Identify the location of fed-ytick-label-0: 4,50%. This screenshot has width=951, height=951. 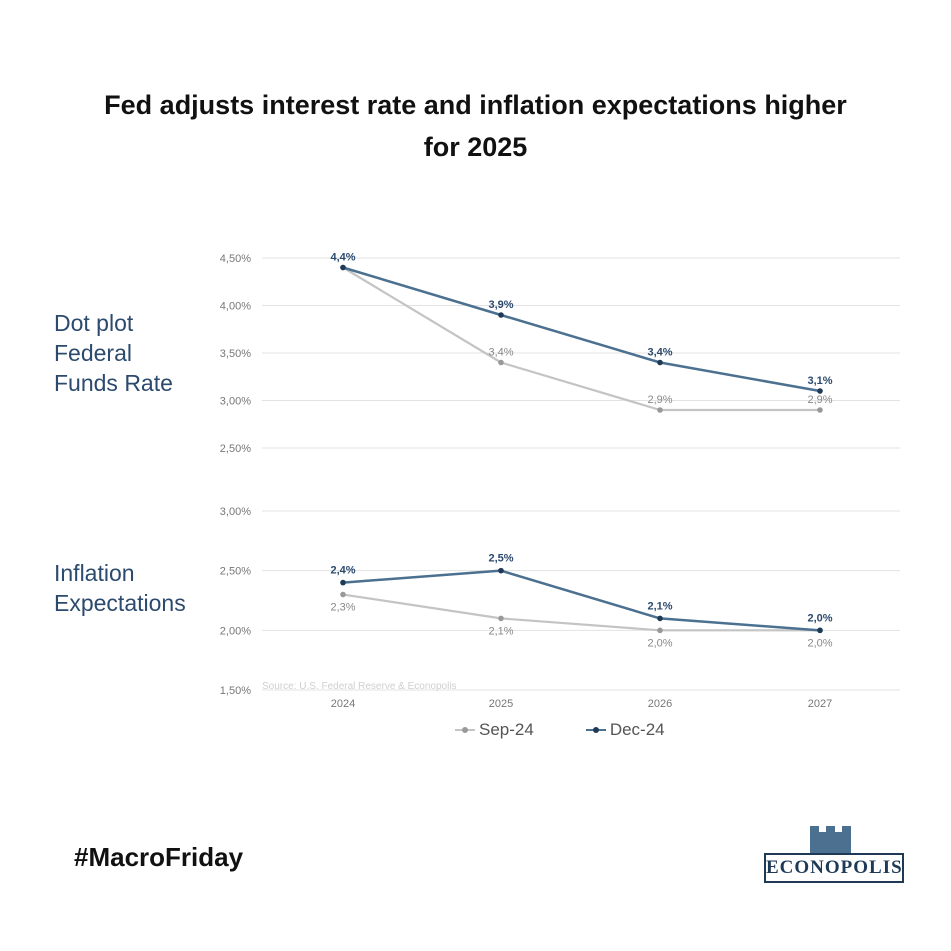
(235, 259).